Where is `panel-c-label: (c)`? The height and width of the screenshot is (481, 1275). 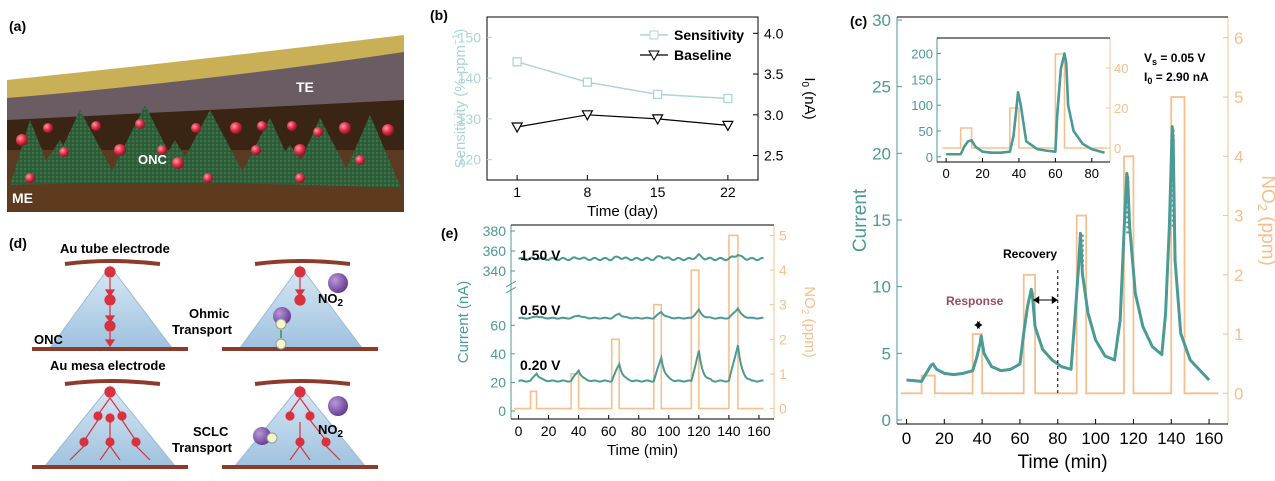 panel-c-label: (c) is located at coordinates (858, 21).